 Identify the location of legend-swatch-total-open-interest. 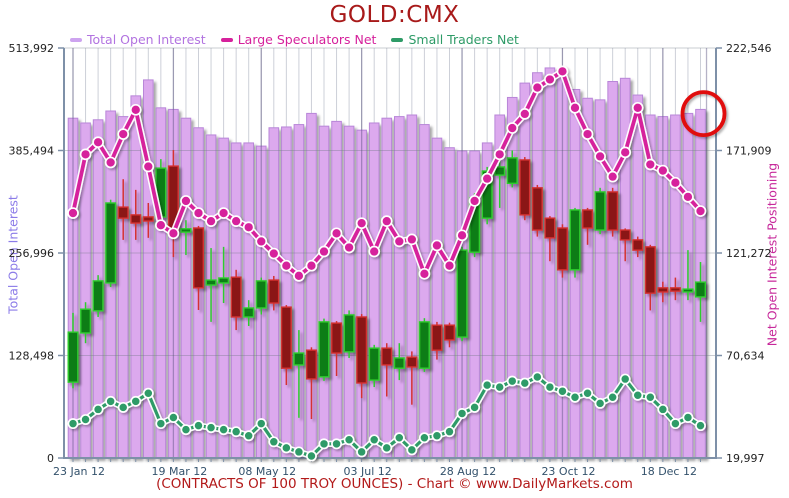
(76, 39).